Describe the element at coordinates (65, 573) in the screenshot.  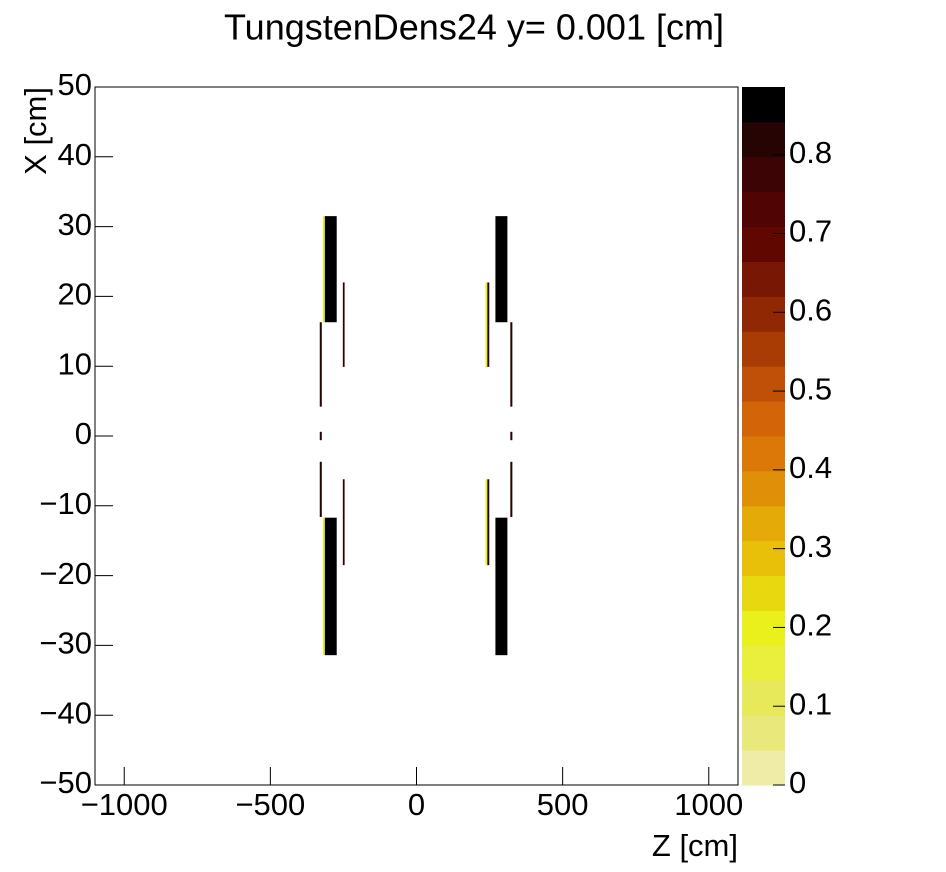
I see `y-tick-label: −20` at that location.